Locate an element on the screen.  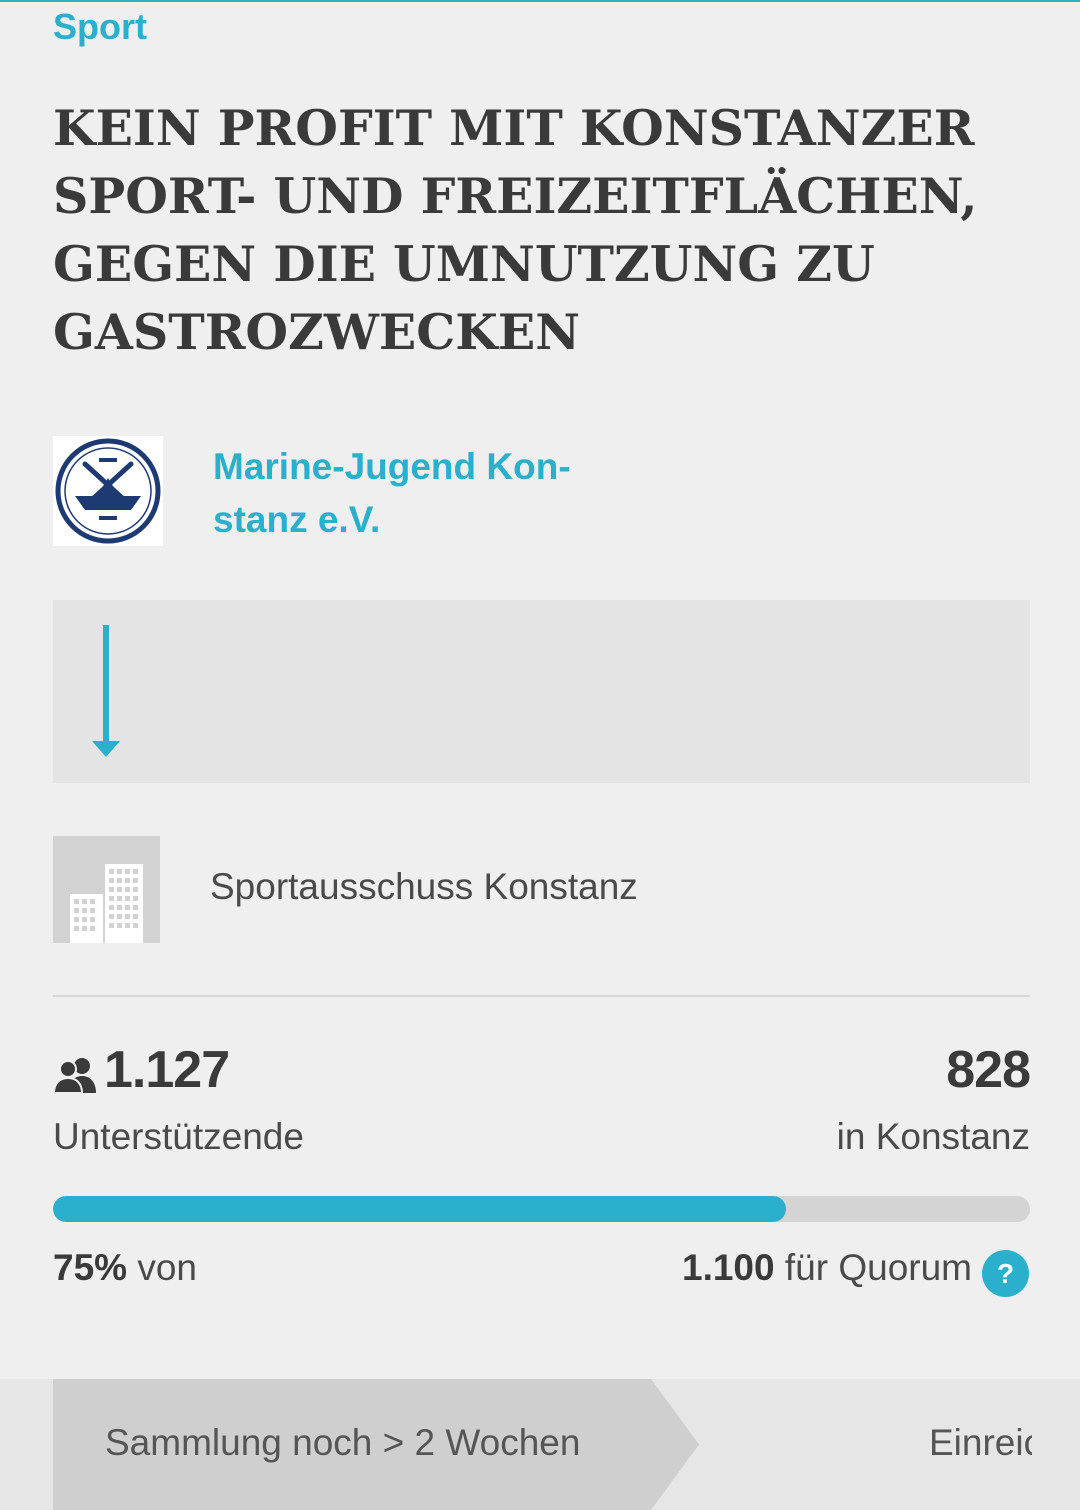
petition-steps-bar: Sammlung noch > 2 Wochen is located at coordinates (540, 1444).